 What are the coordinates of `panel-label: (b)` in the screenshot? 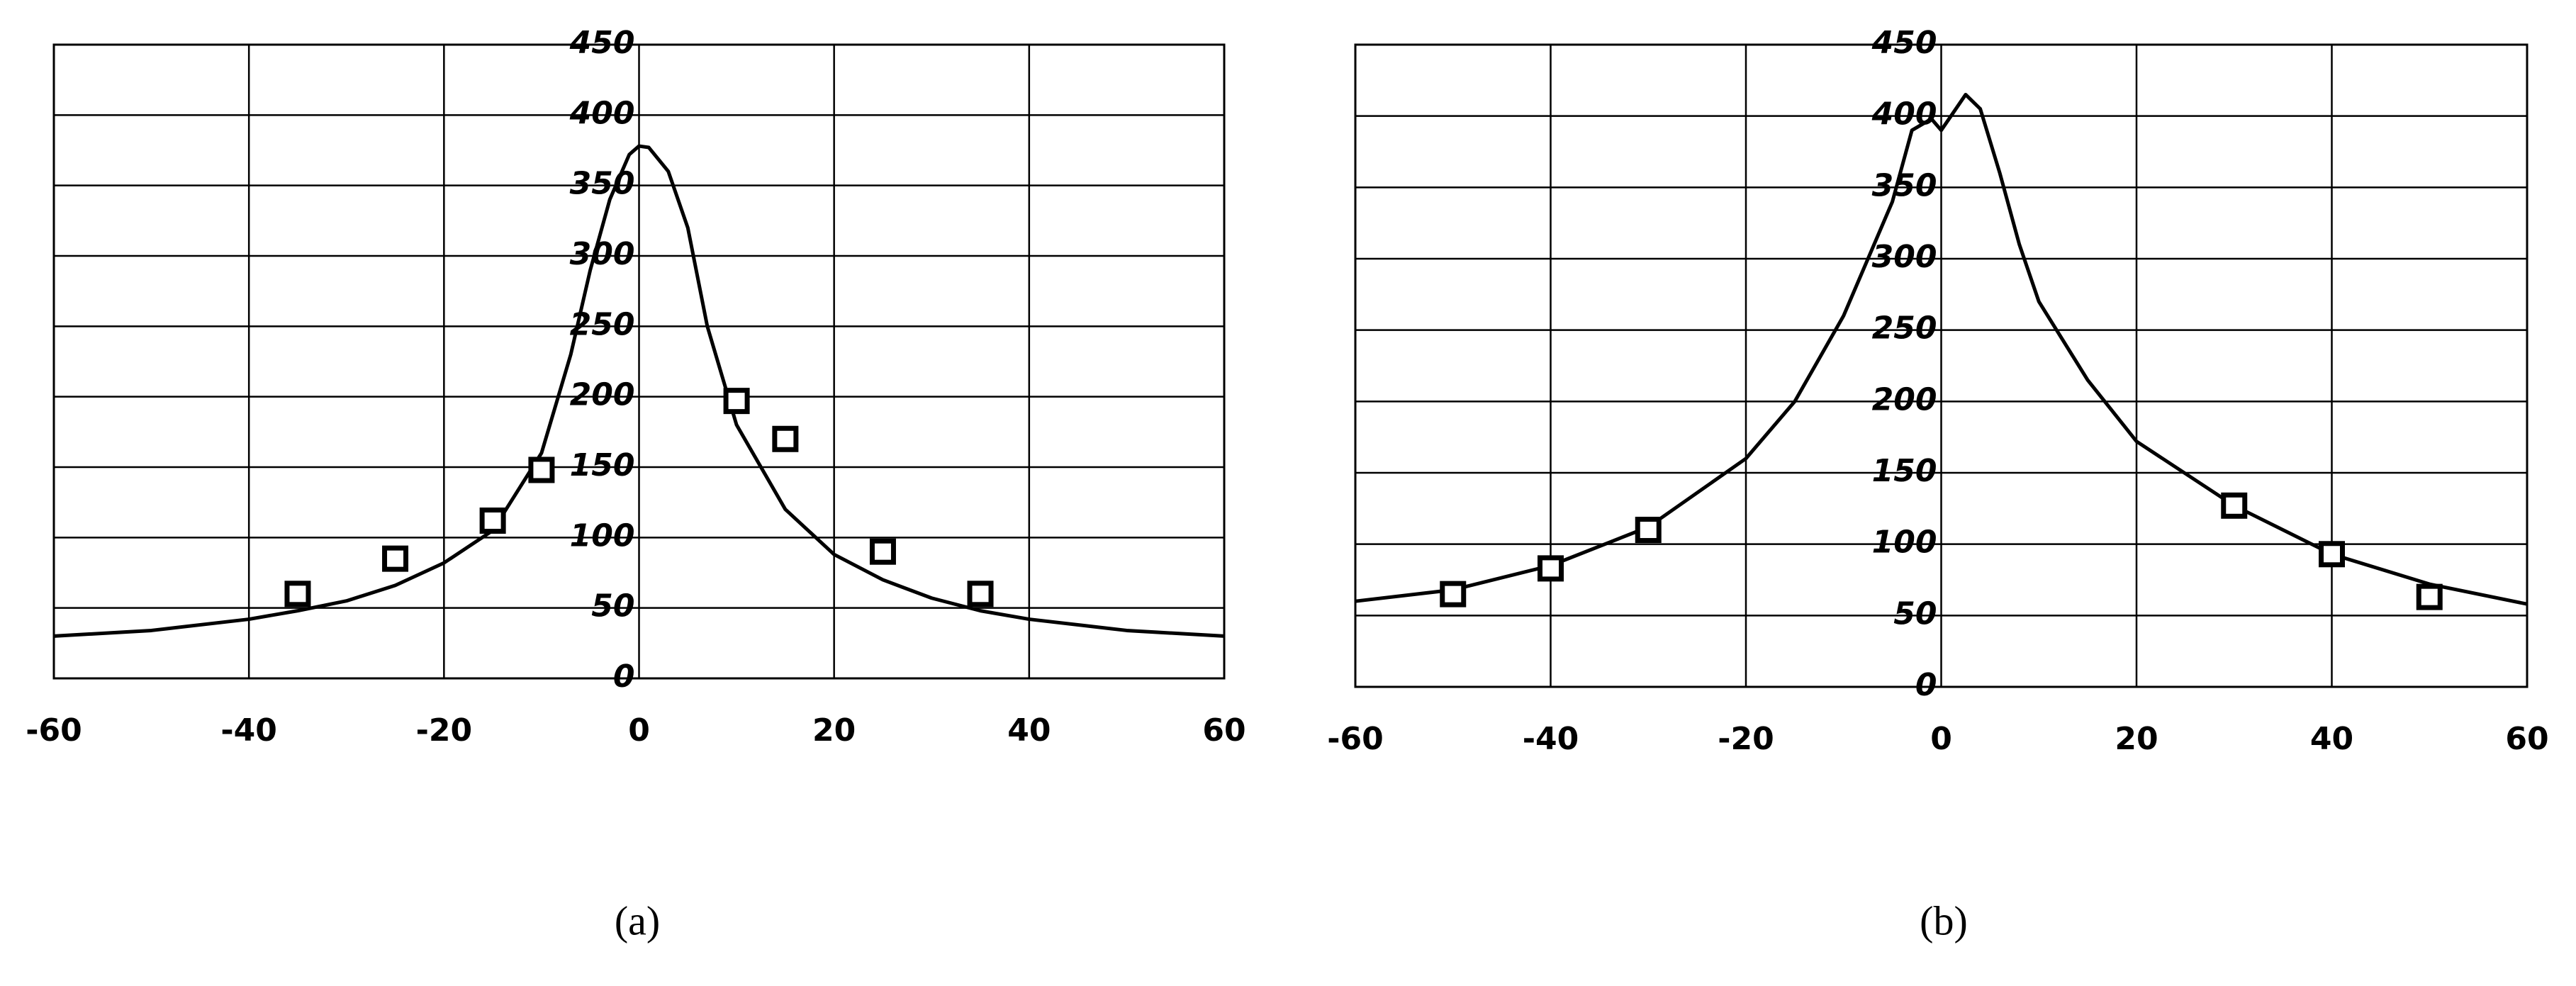 It's located at (1944, 920).